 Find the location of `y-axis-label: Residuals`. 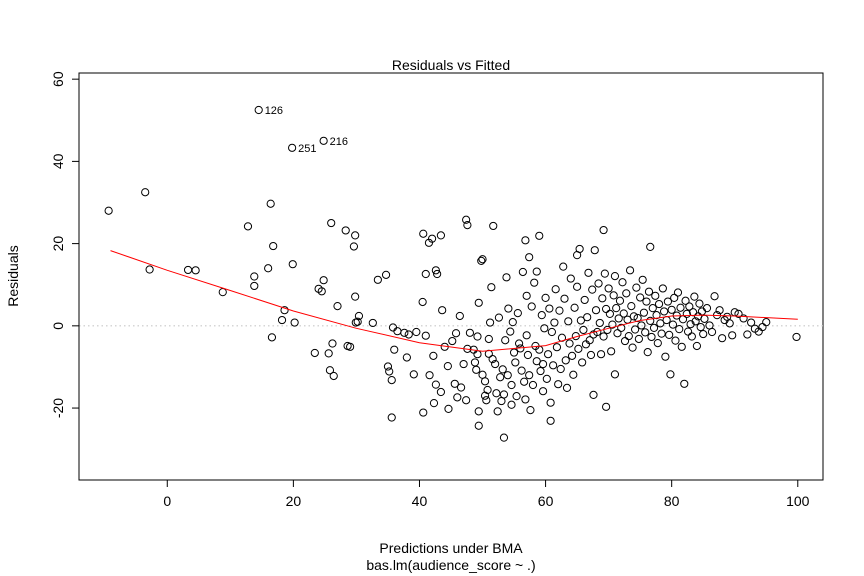

y-axis-label: Residuals is located at coordinates (13, 275).